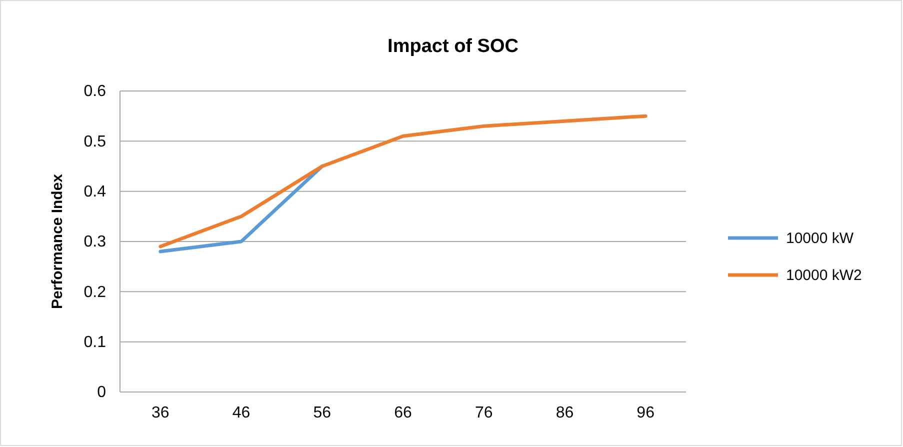 The height and width of the screenshot is (447, 903). Describe the element at coordinates (95, 91) in the screenshot. I see `y-tick-label: 0.6` at that location.